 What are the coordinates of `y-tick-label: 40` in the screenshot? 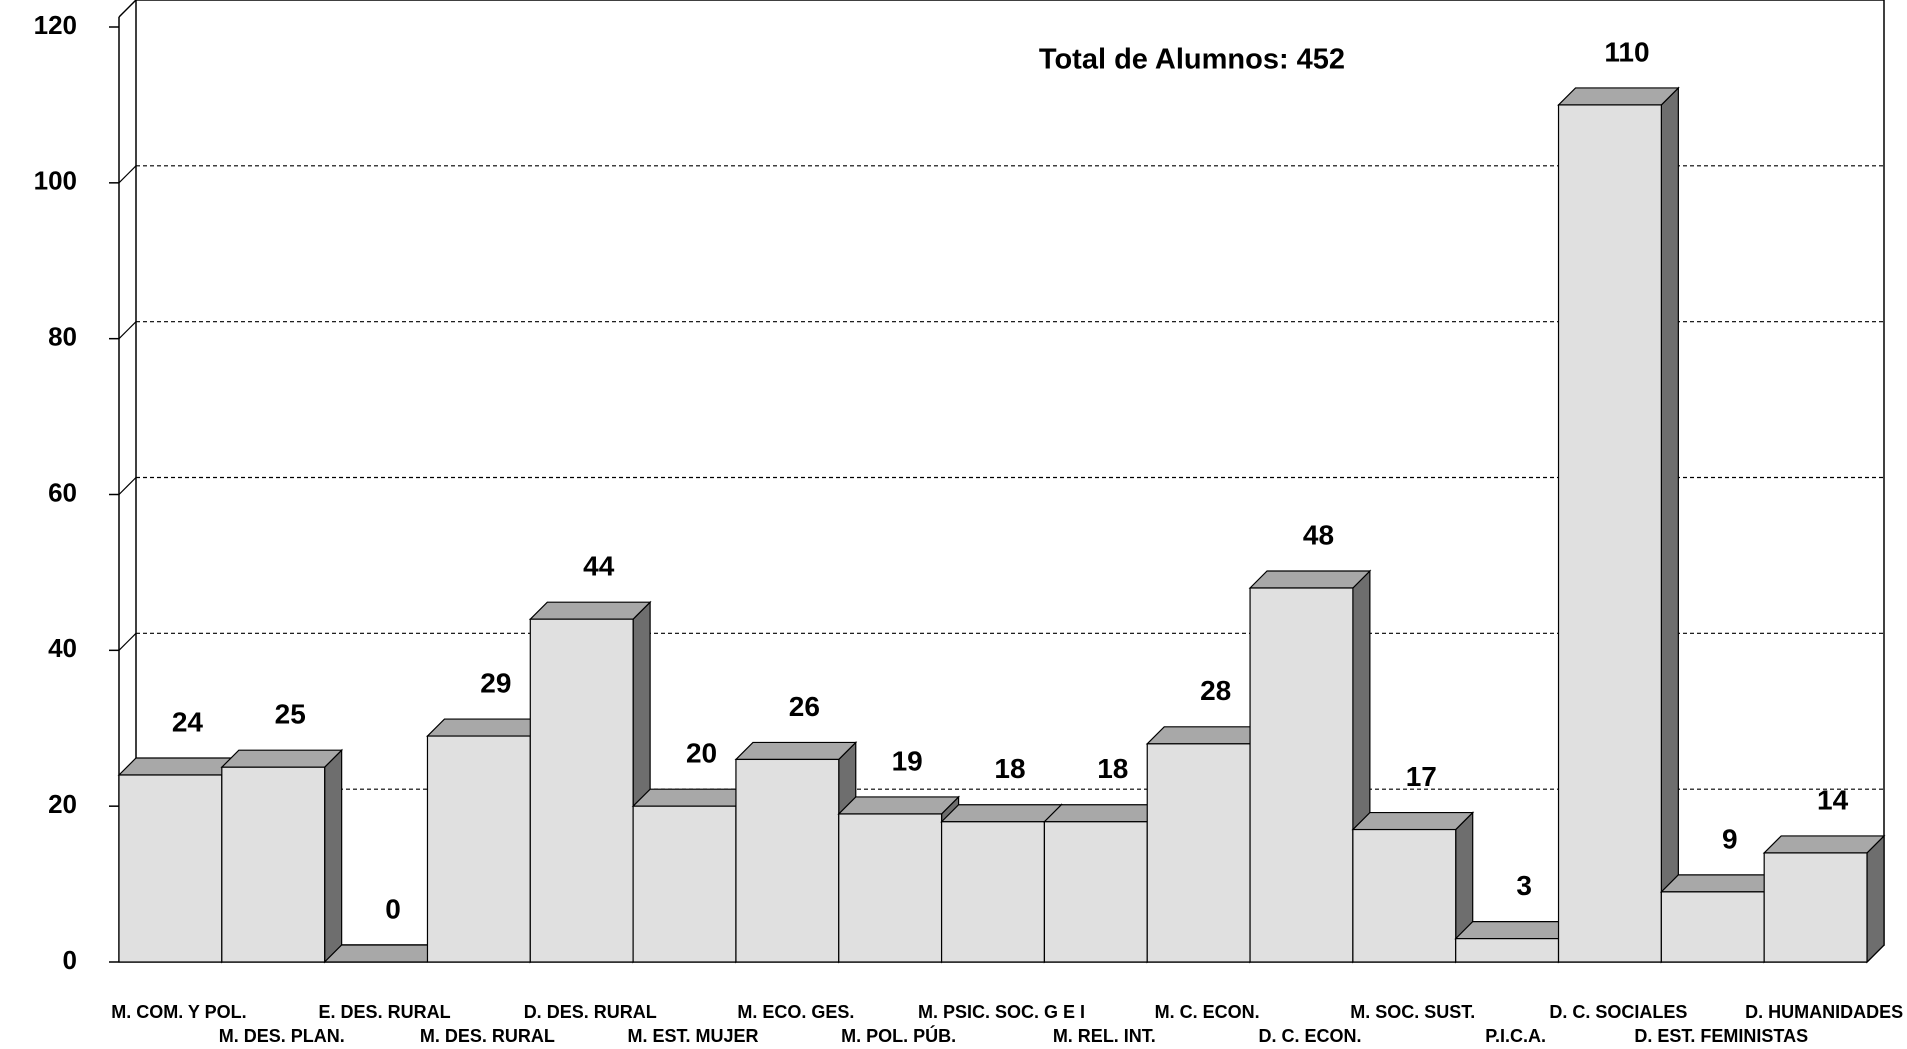 It's located at (62, 648).